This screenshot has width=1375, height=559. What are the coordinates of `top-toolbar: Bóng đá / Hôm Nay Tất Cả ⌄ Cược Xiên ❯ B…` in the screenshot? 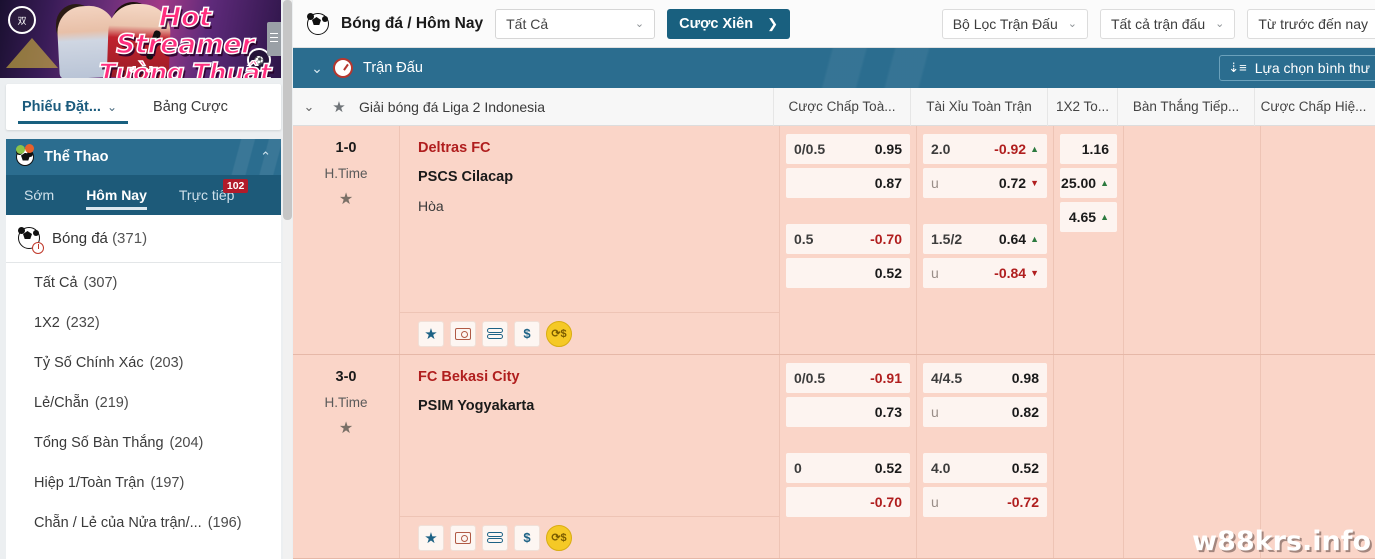 It's located at (834, 24).